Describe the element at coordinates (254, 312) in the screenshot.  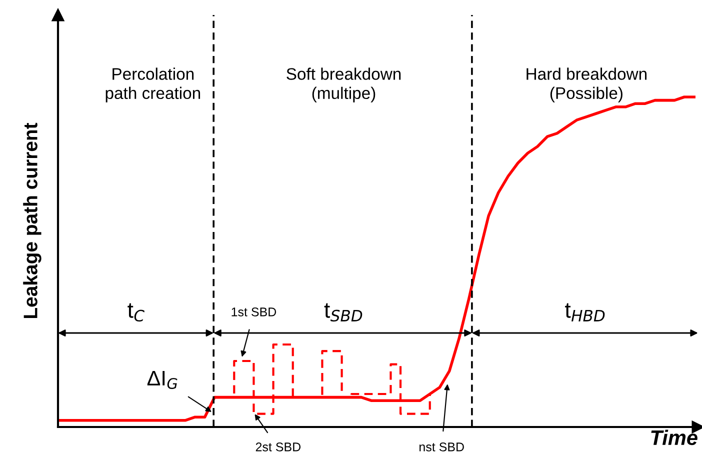
I see `annotation: 1st SBD` at that location.